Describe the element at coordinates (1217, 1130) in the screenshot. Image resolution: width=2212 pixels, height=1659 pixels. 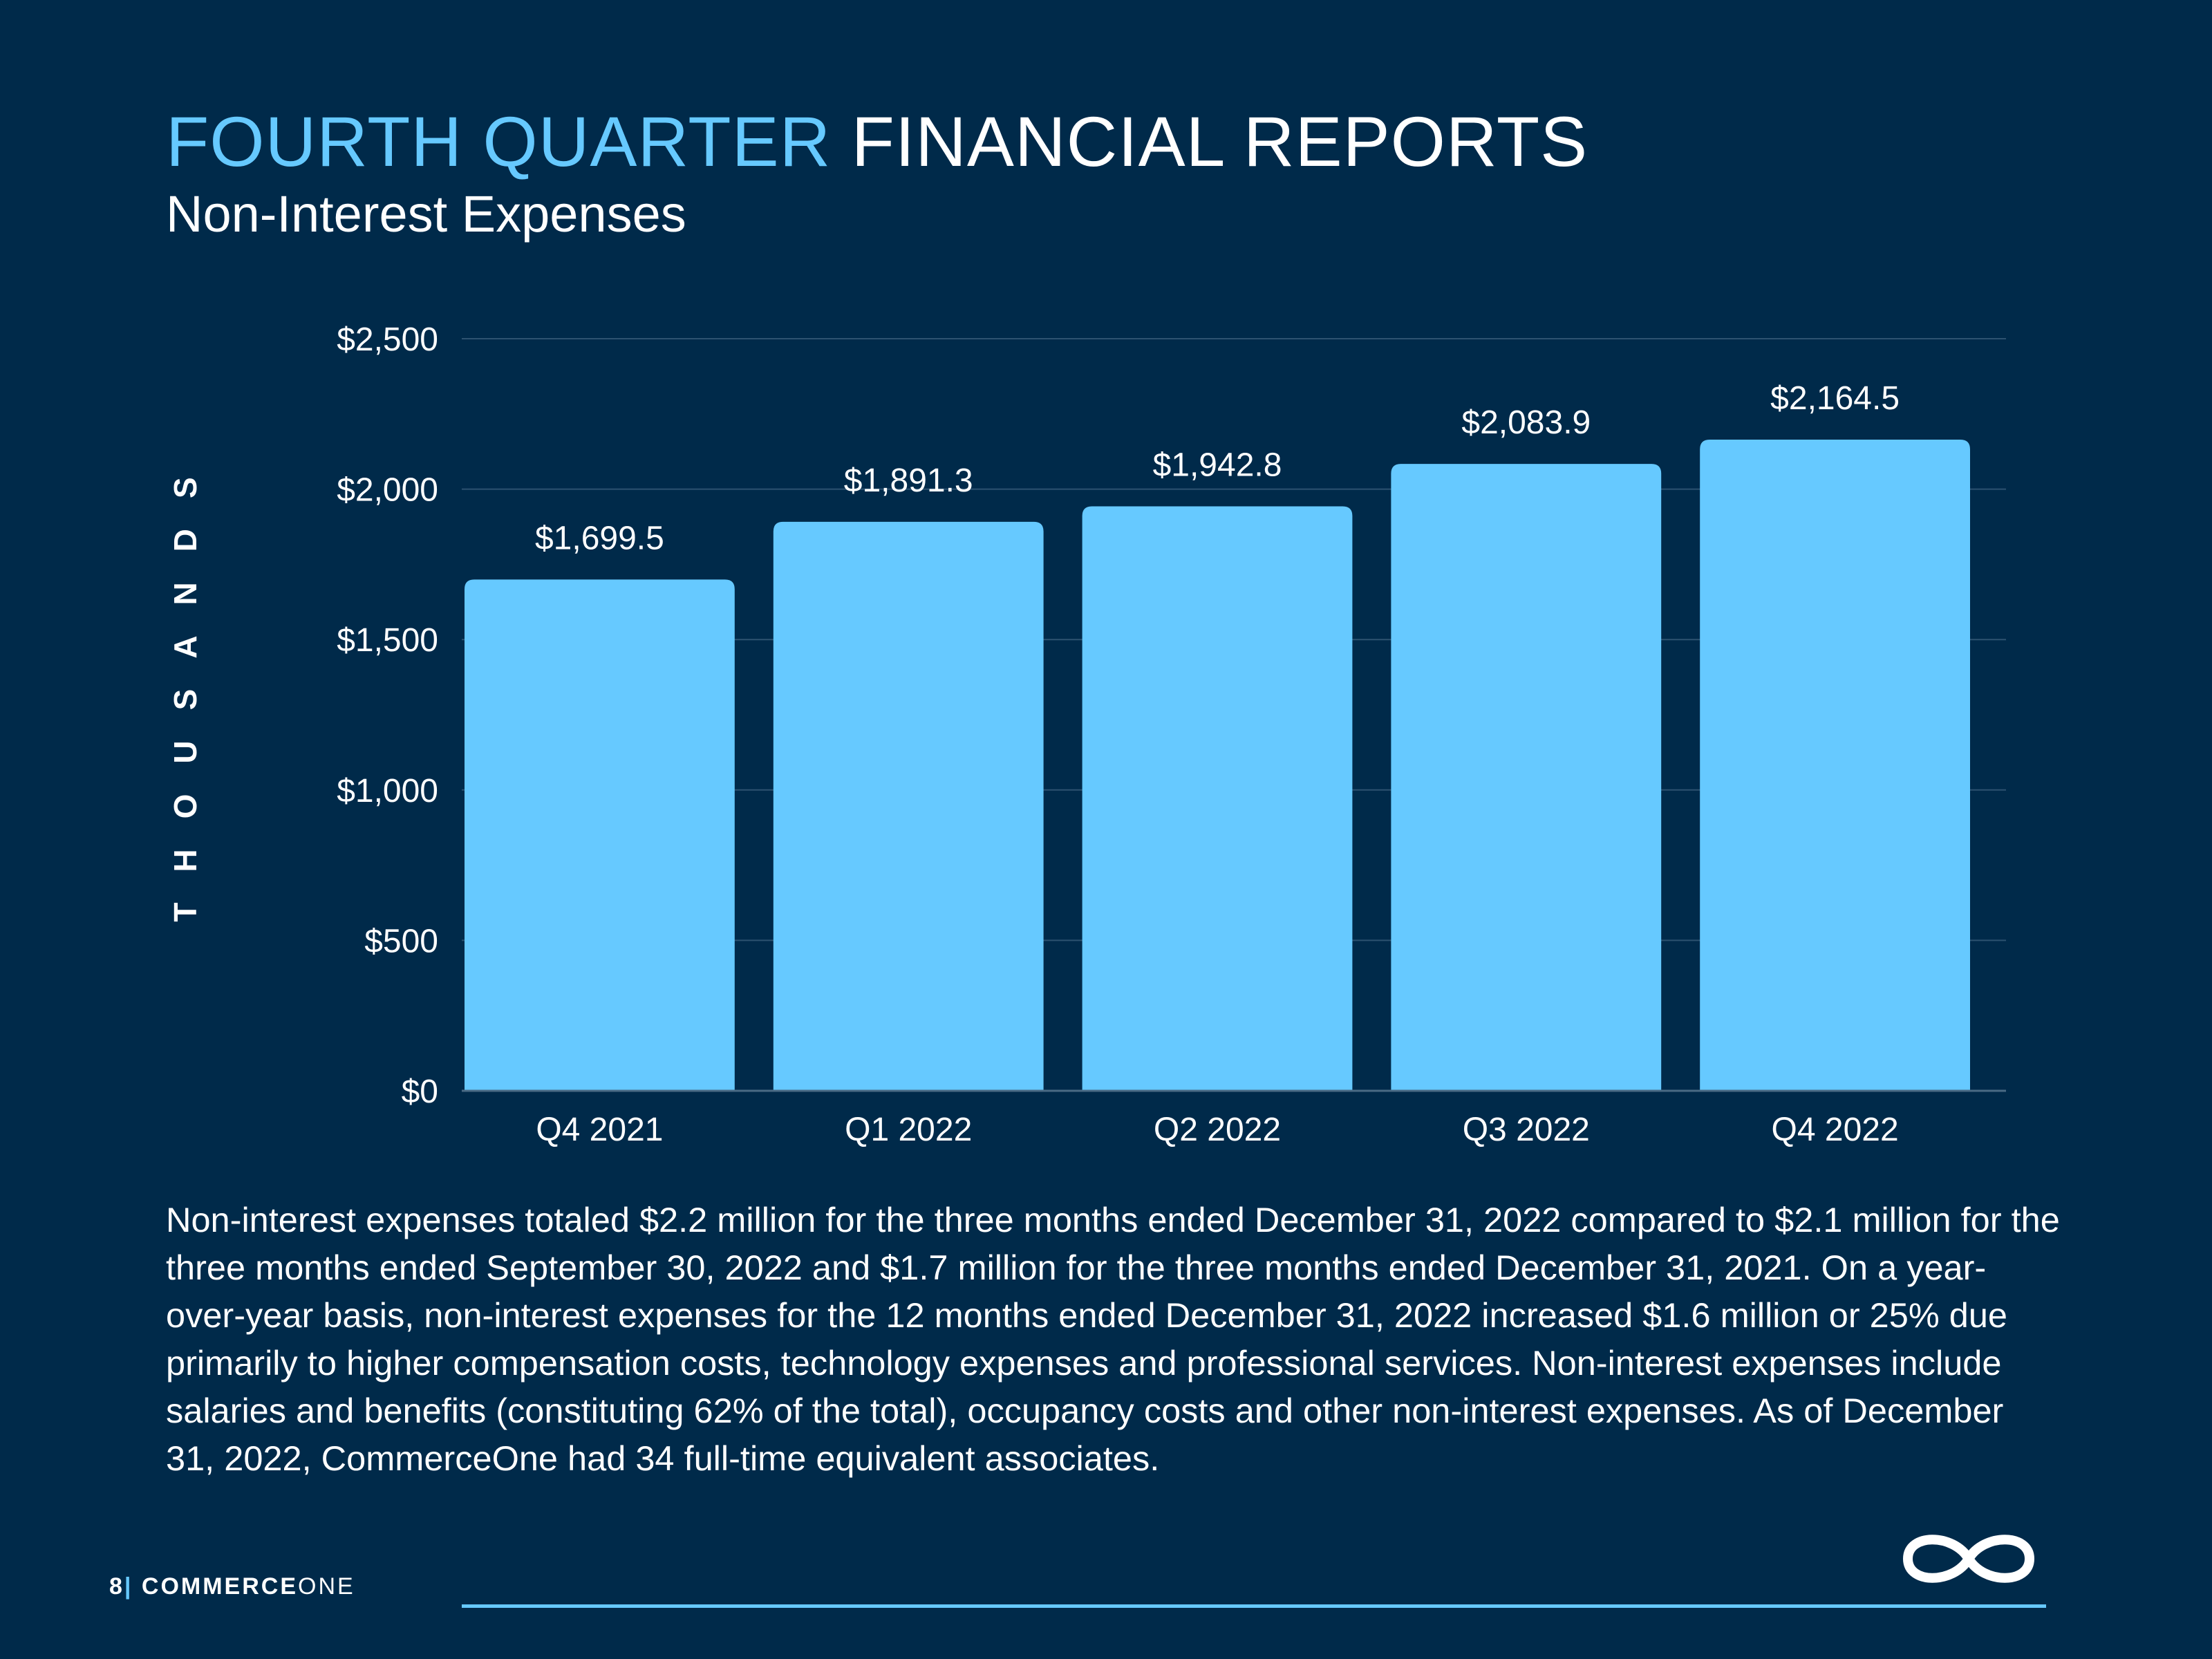
I see `x-tick-label: Q2 2022` at that location.